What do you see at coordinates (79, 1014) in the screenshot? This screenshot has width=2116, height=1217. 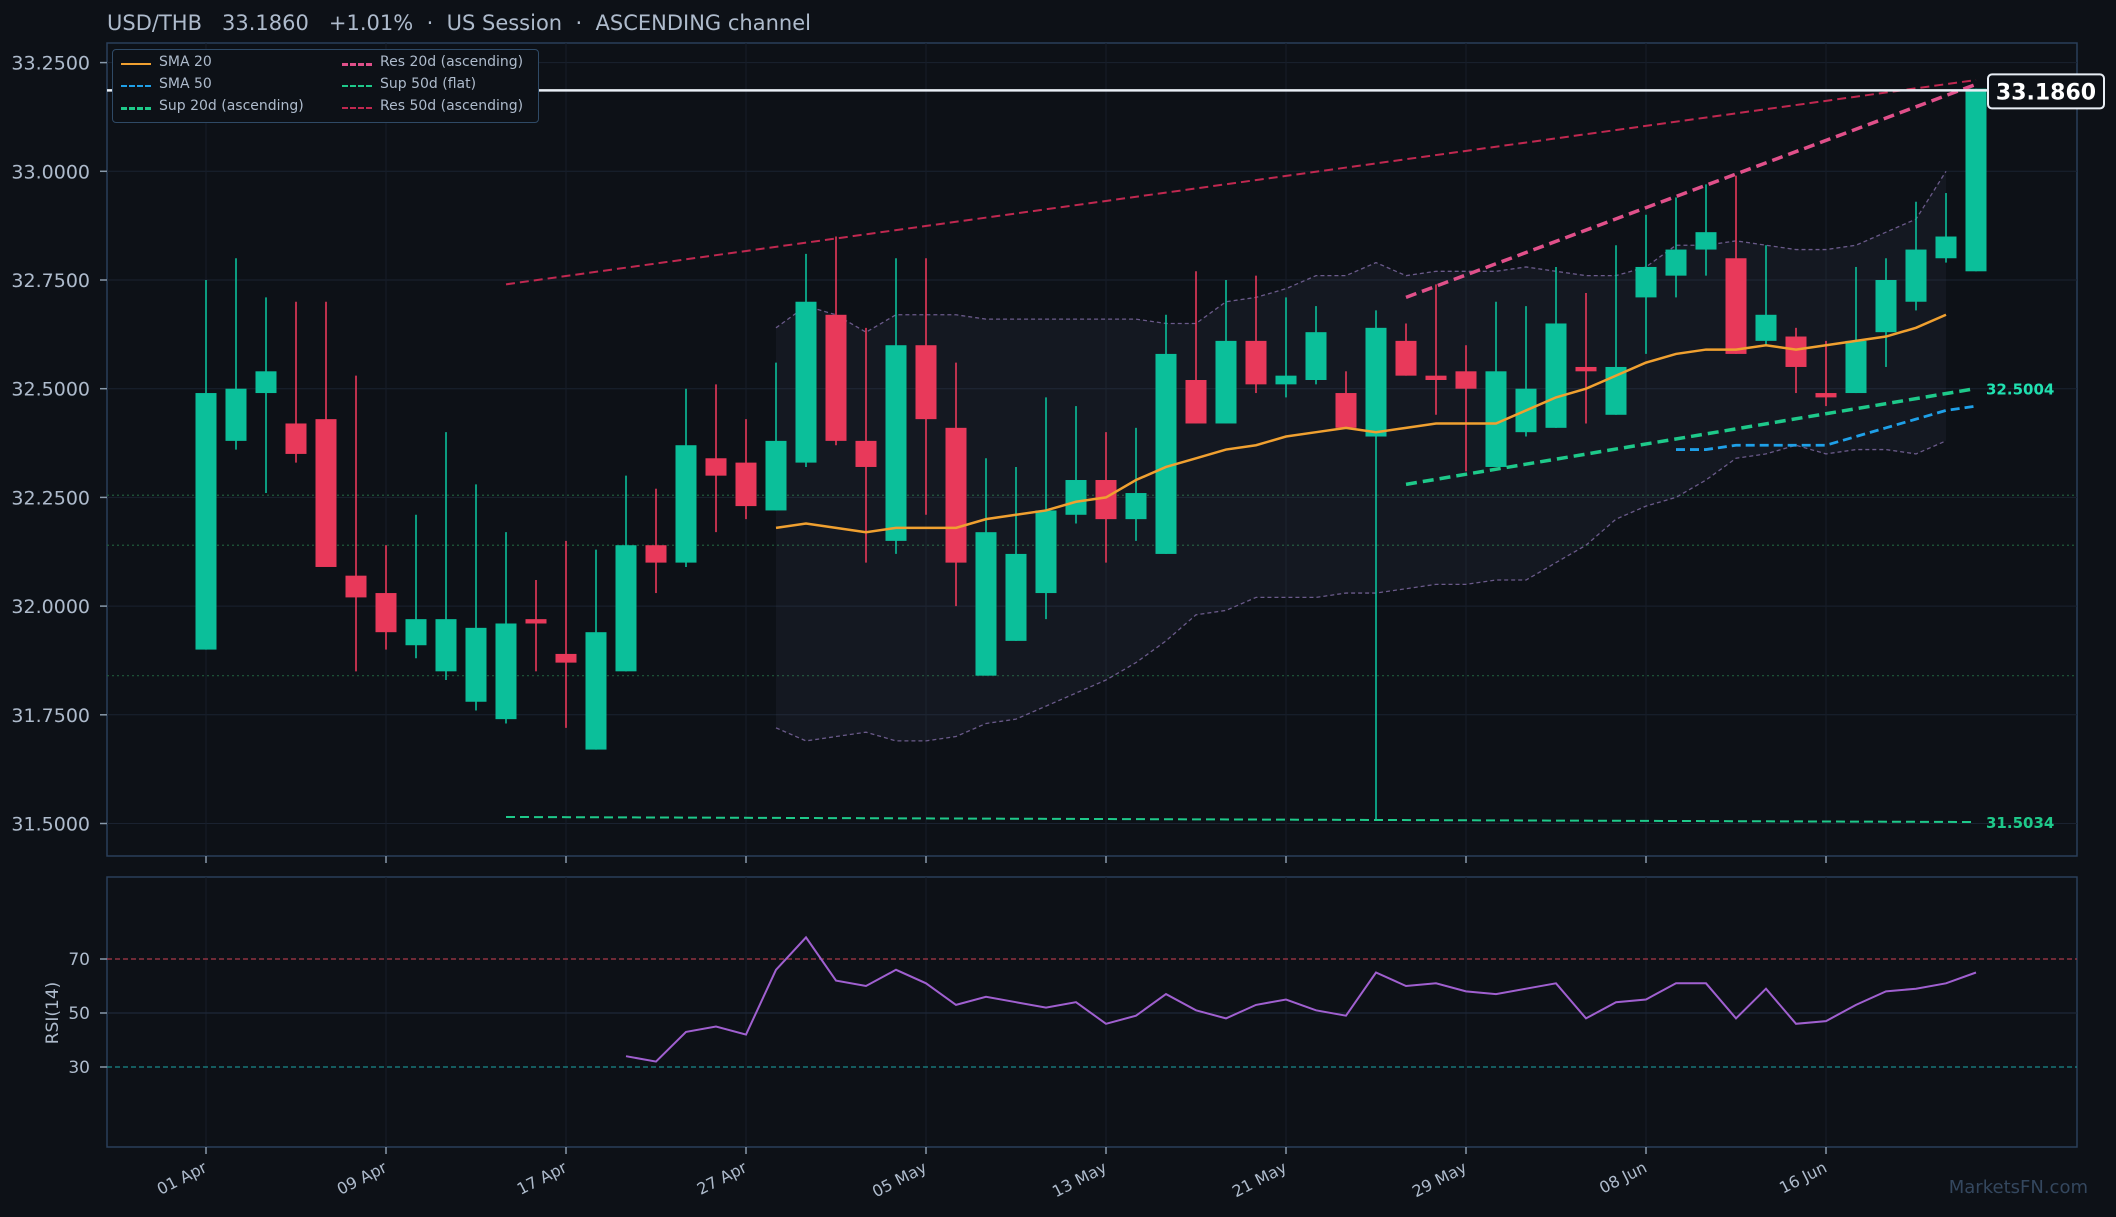 I see `rsi-tick-label: 50` at bounding box center [79, 1014].